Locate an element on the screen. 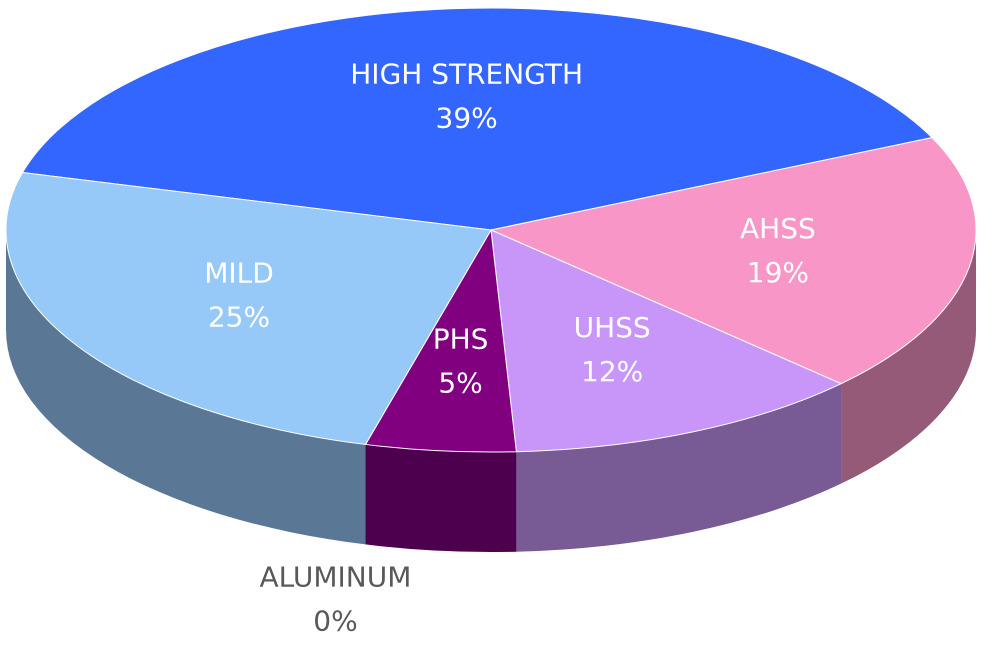  slice-label: UHSS is located at coordinates (612, 327).